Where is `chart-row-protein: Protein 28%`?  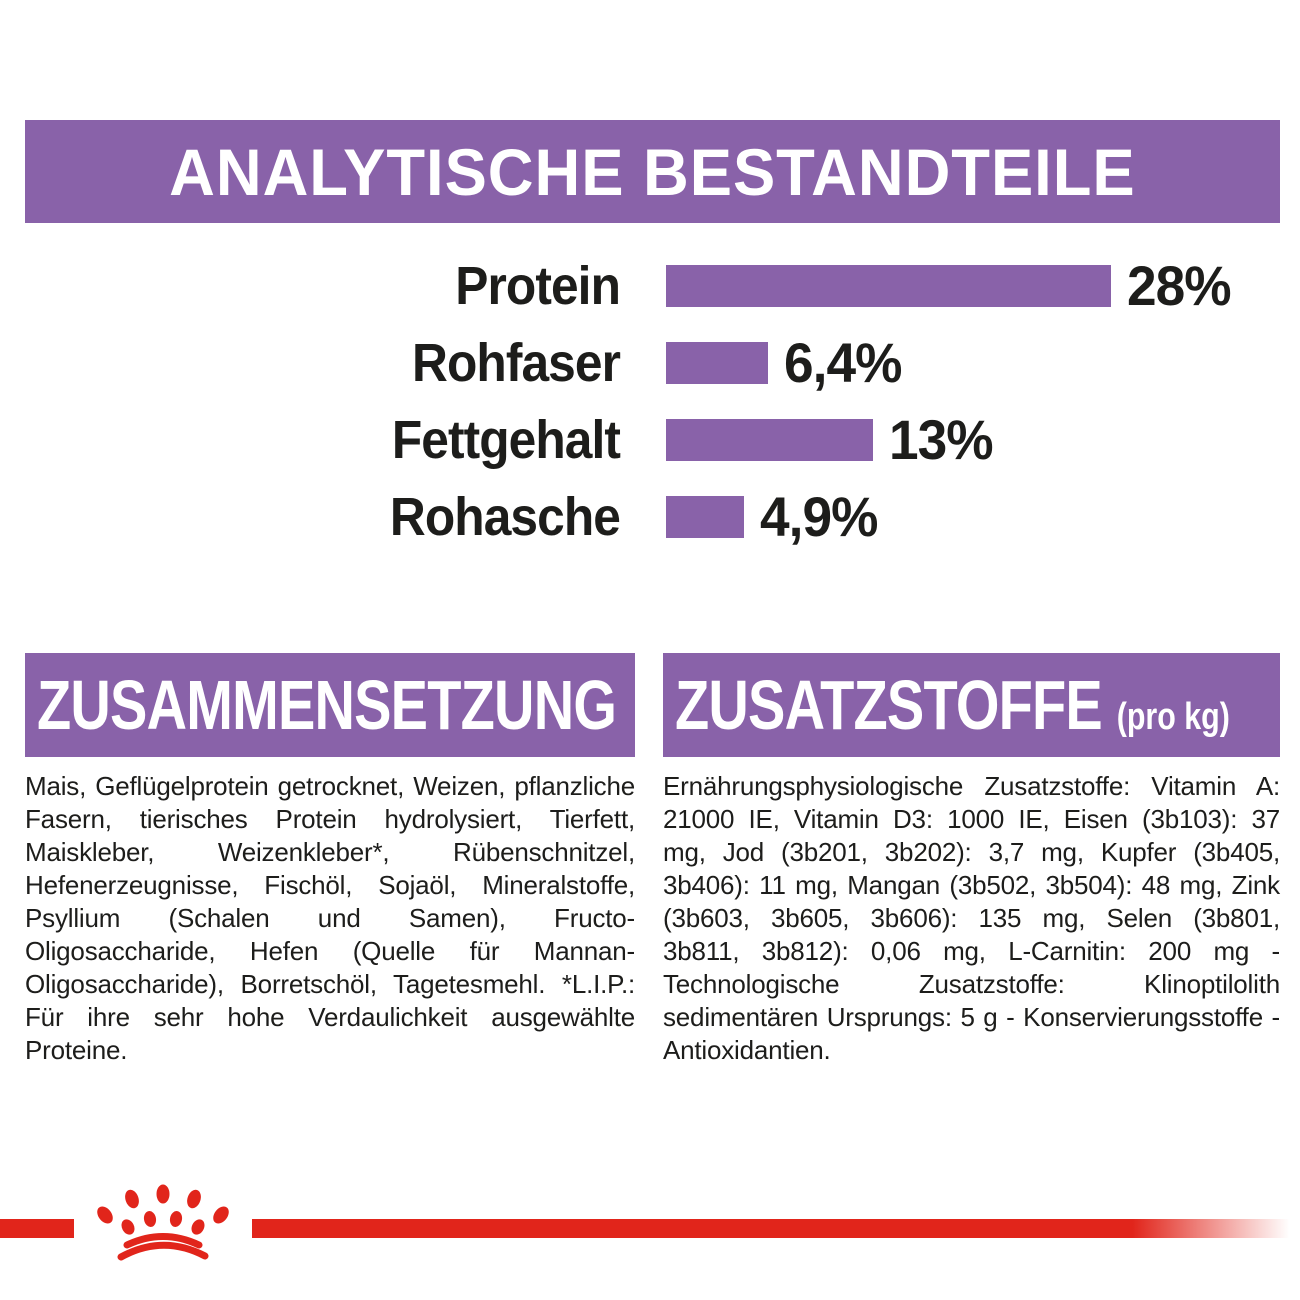 chart-row-protein: Protein 28% is located at coordinates (650, 285).